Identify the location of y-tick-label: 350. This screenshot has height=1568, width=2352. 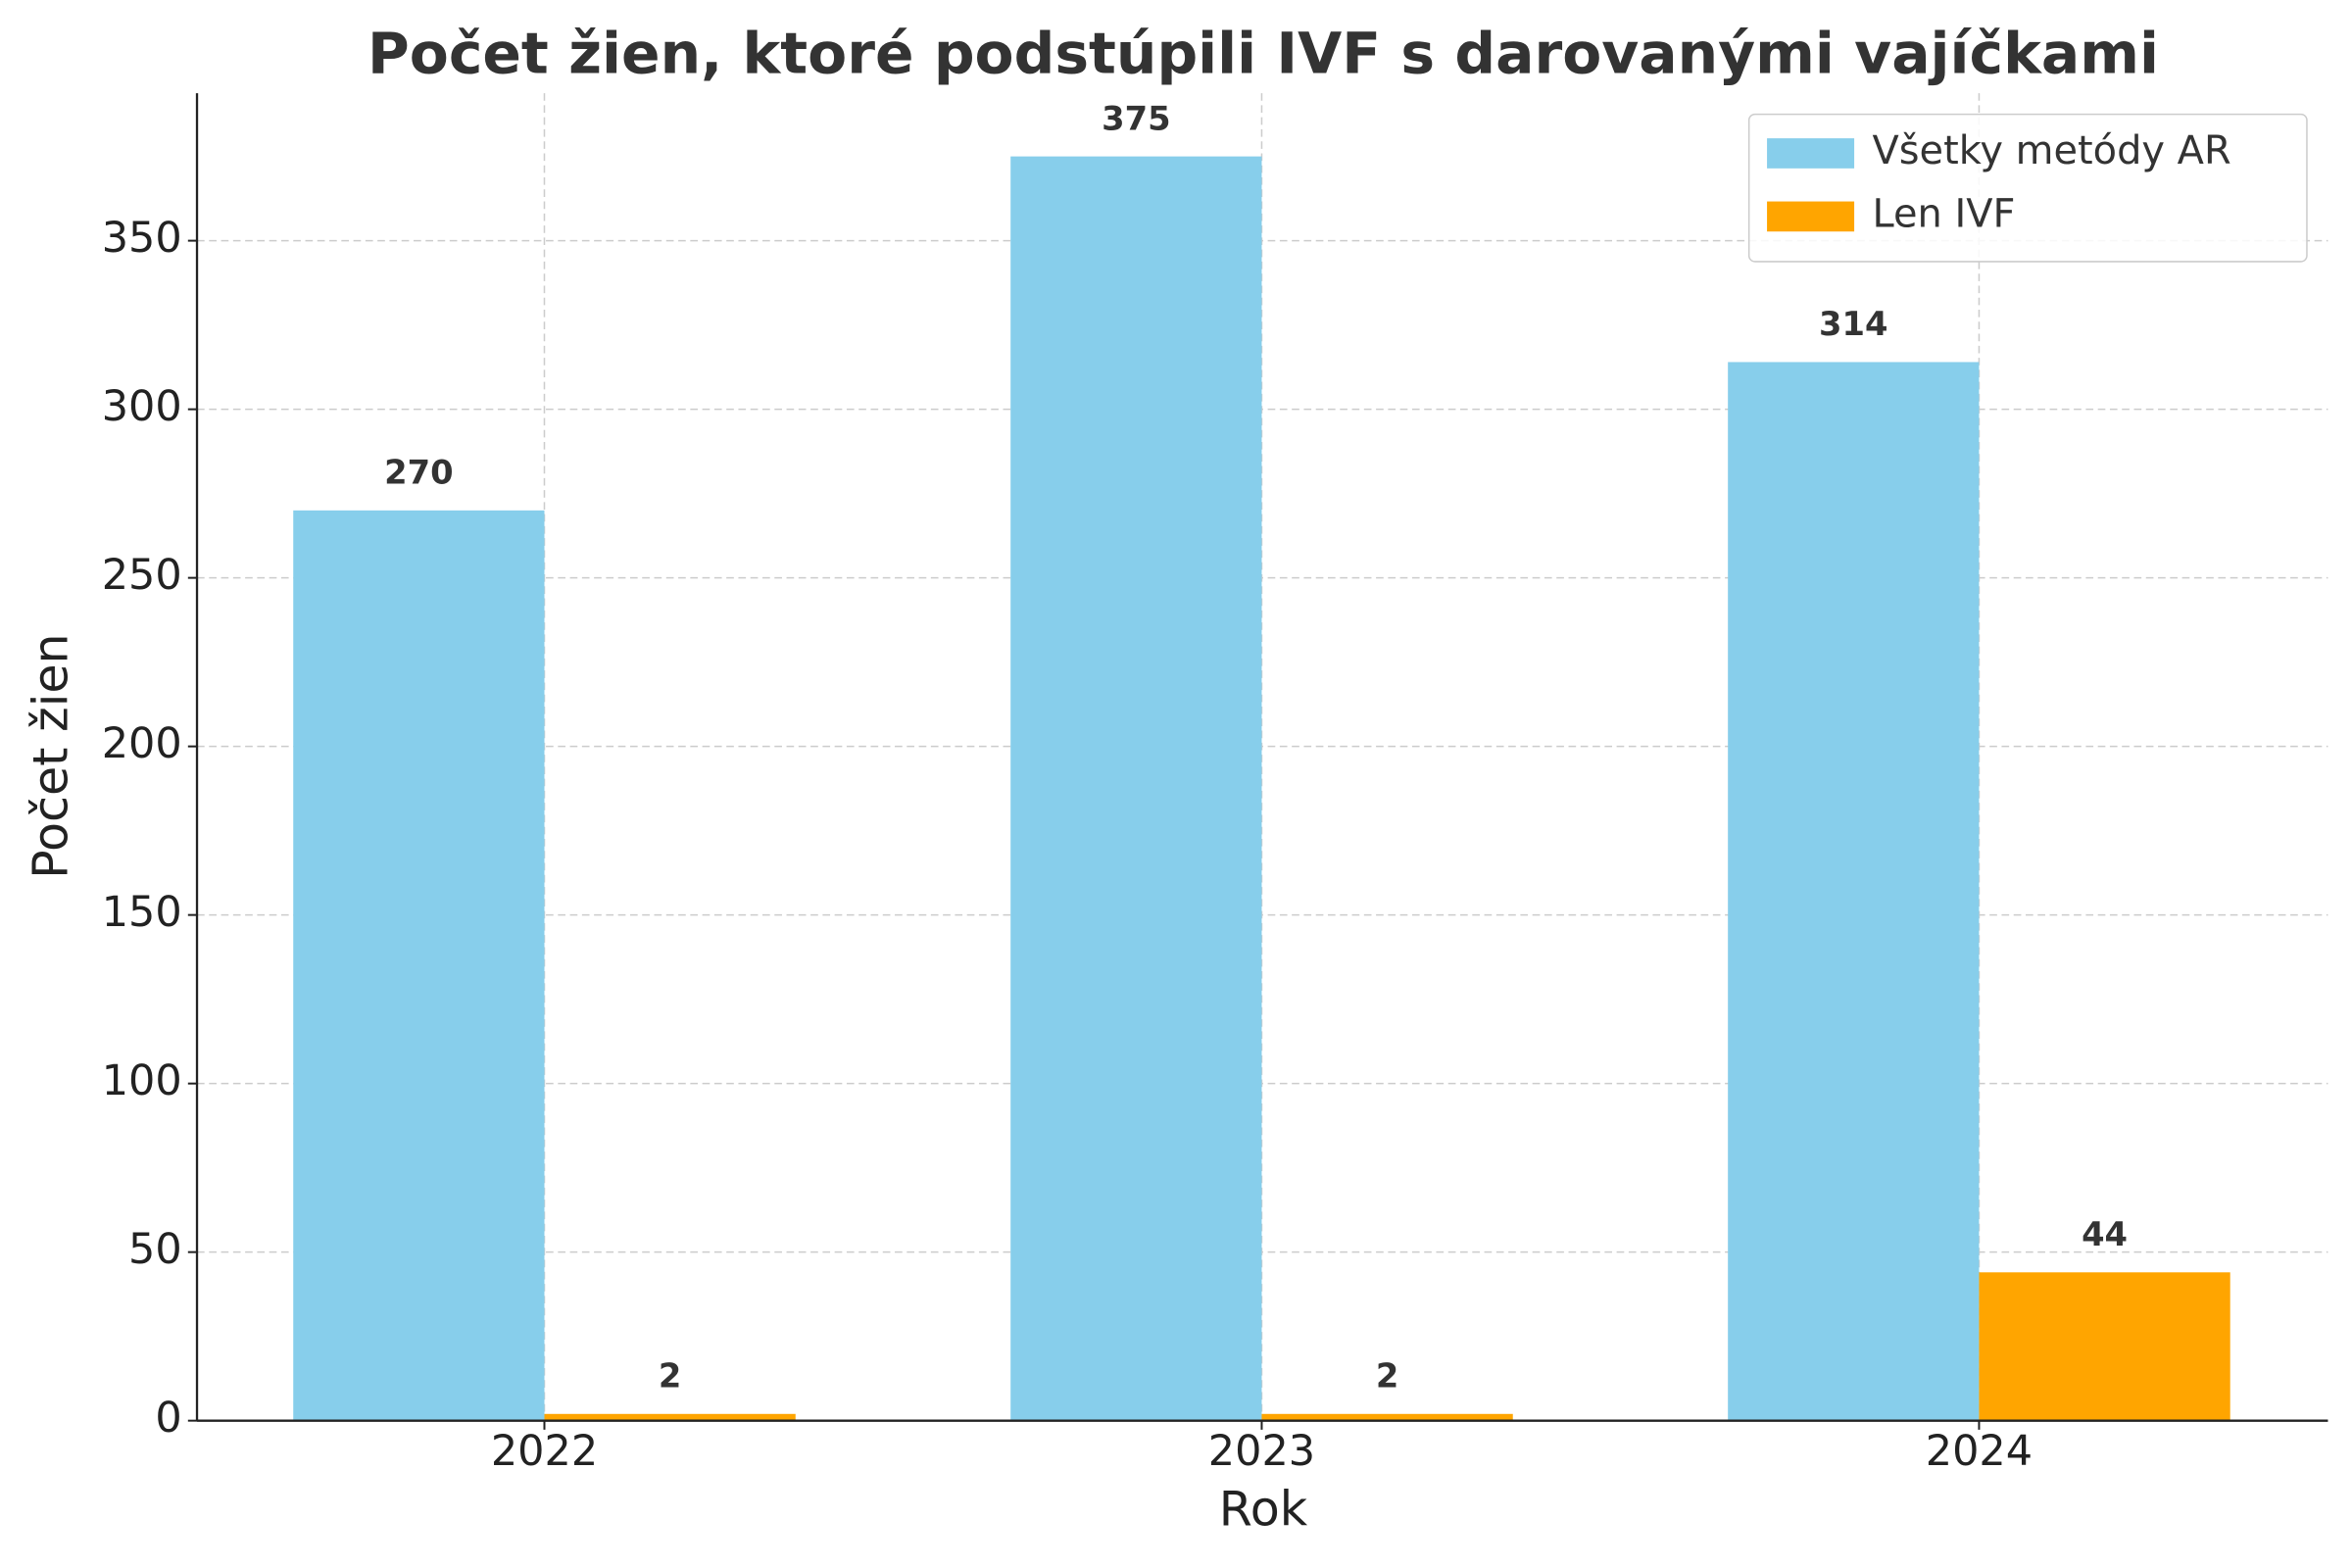
(142, 238).